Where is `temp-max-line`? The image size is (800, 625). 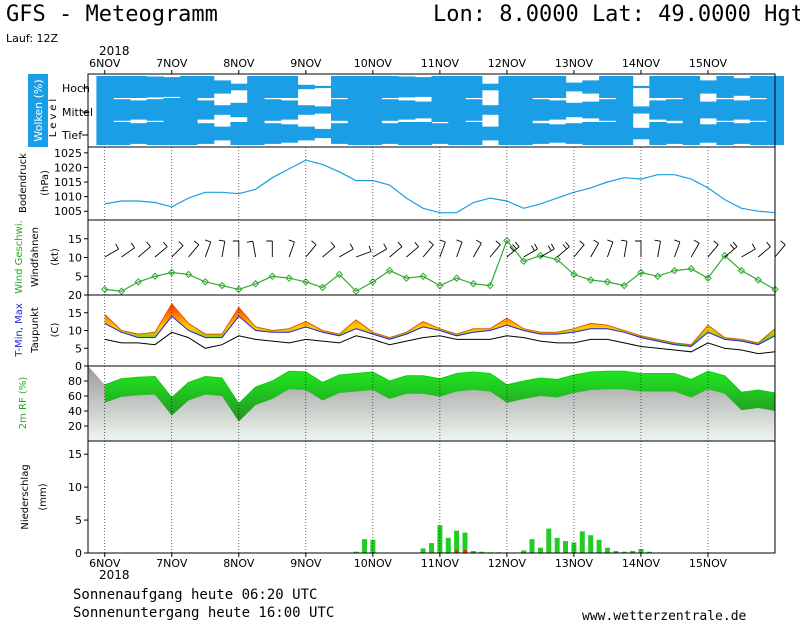
temp-max-line is located at coordinates (440, 324).